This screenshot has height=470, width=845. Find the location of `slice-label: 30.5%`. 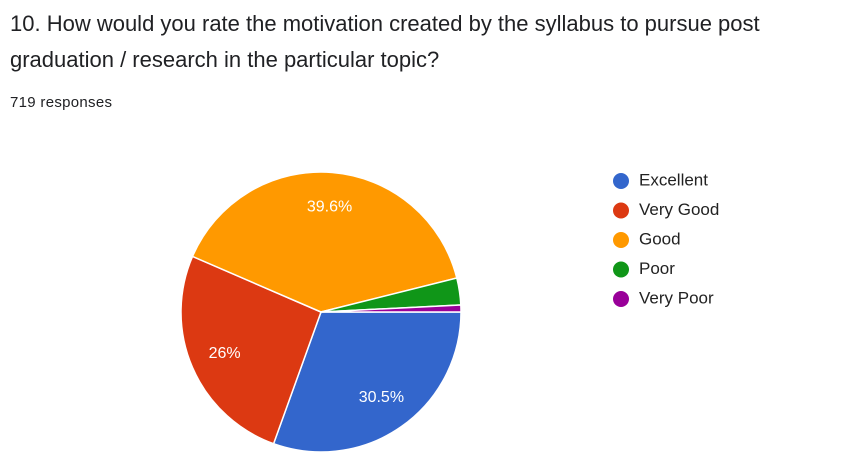

slice-label: 30.5% is located at coordinates (381, 397).